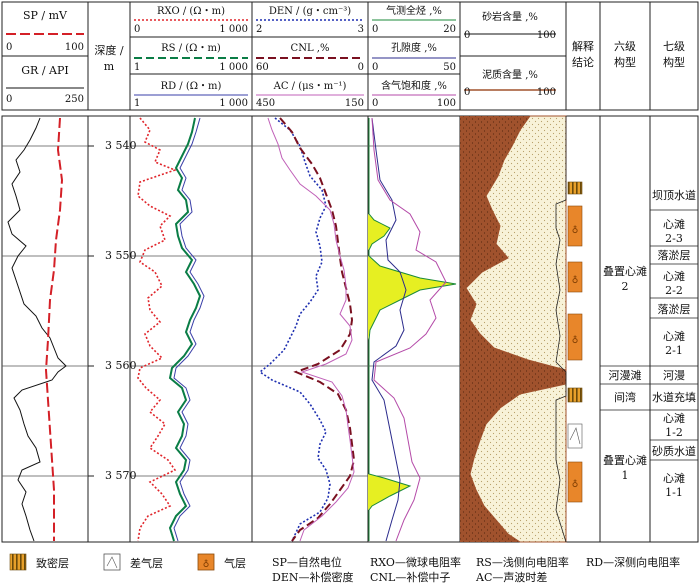 The image size is (700, 586). I want to click on depth-tick-label: 3 550, so click(121, 255).